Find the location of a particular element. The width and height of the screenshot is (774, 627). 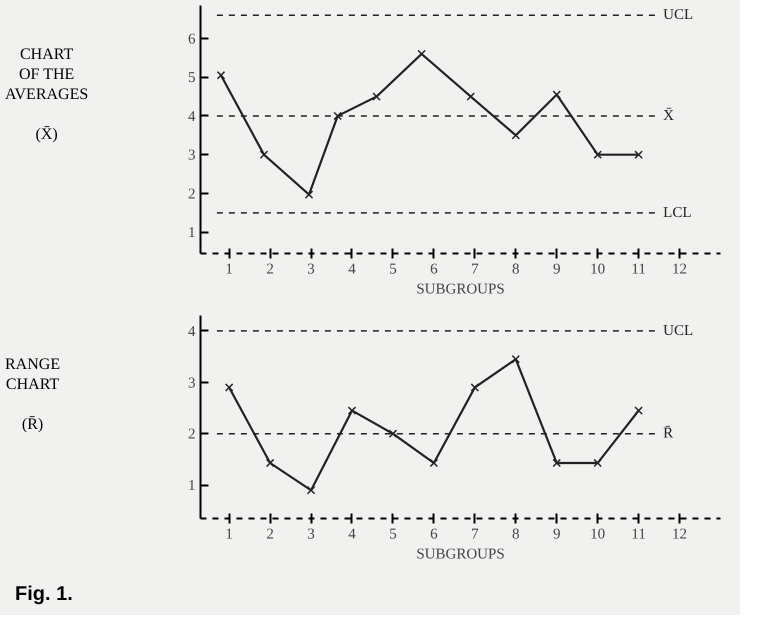

ref-line-label: LCL is located at coordinates (677, 212).